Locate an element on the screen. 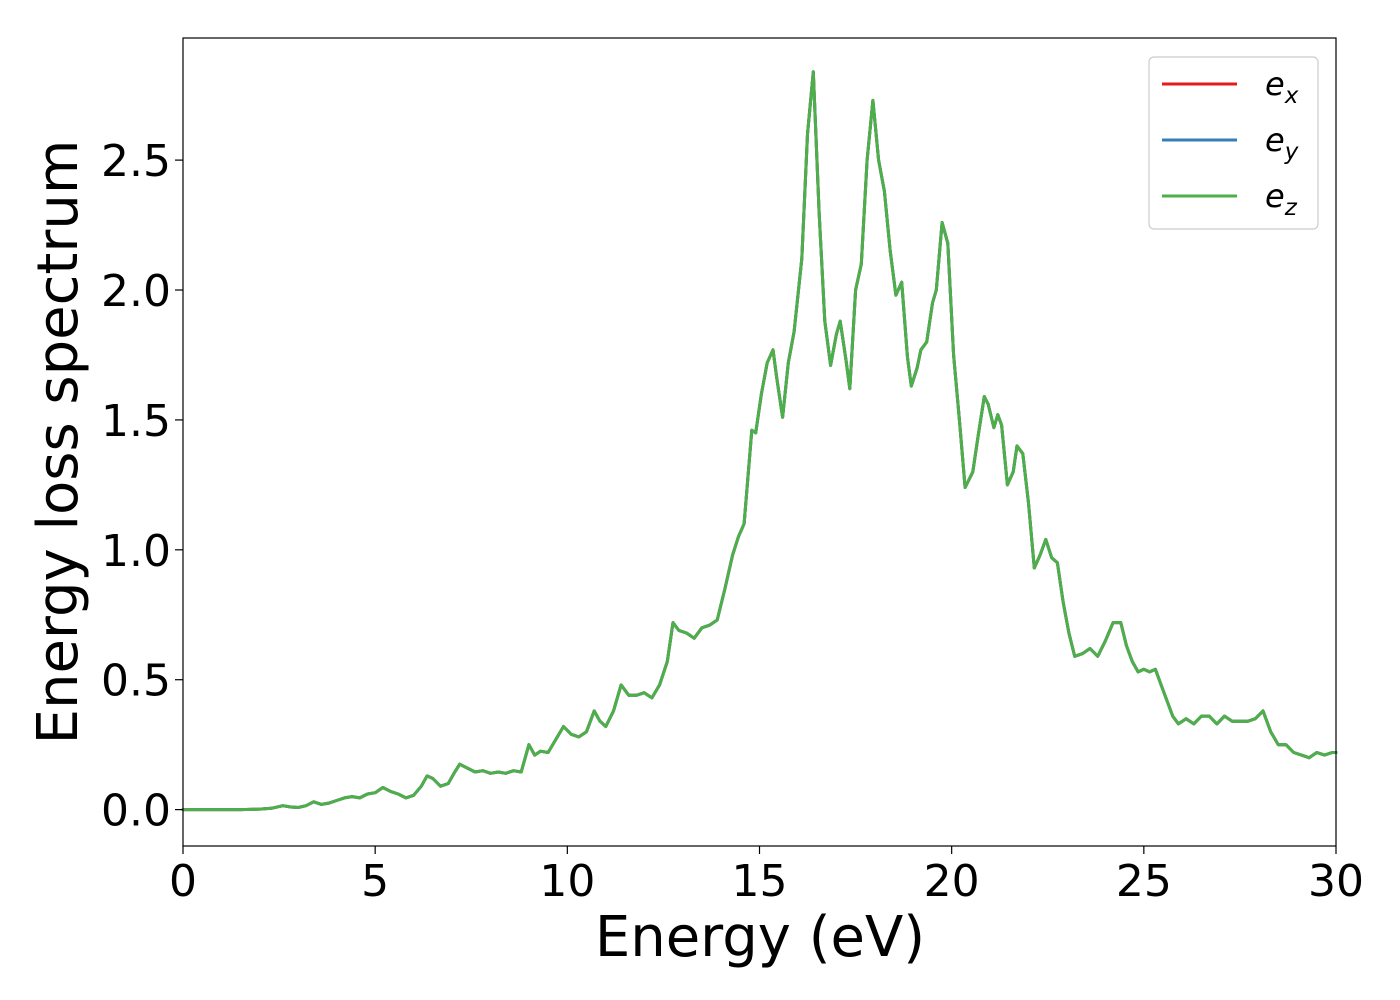 The height and width of the screenshot is (1000, 1400). y-tick-label: 1.5 is located at coordinates (136, 421).